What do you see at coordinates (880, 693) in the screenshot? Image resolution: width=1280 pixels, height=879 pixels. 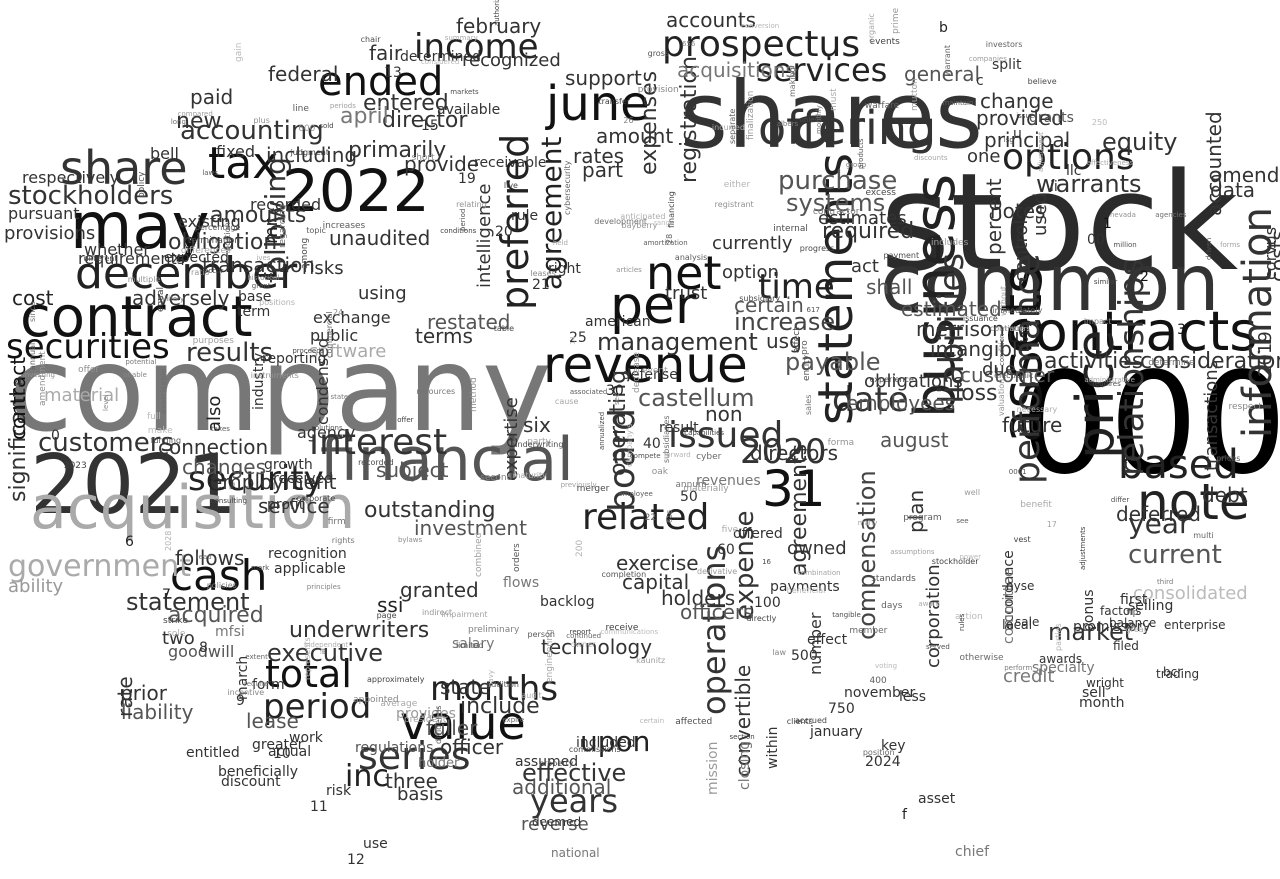 I see `word-november: november` at bounding box center [880, 693].